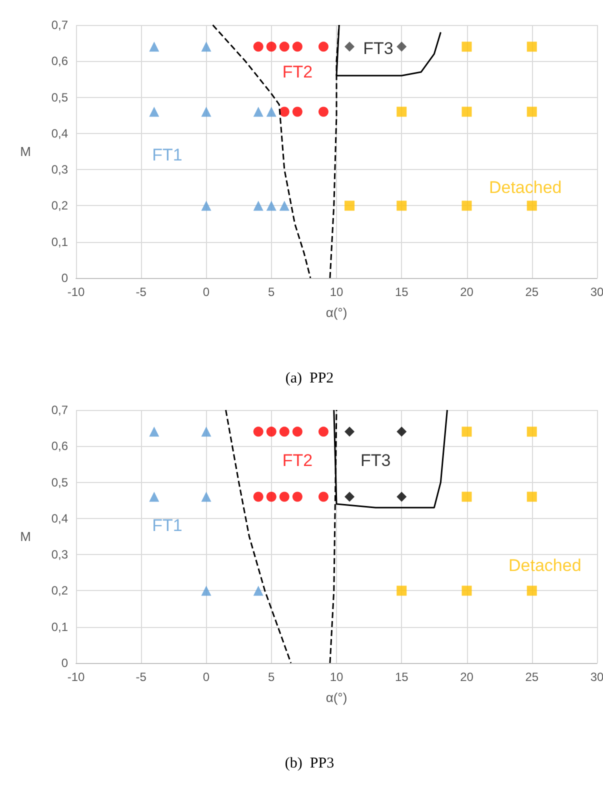 The image size is (603, 787). I want to click on x-tick-label: -10, so click(76, 677).